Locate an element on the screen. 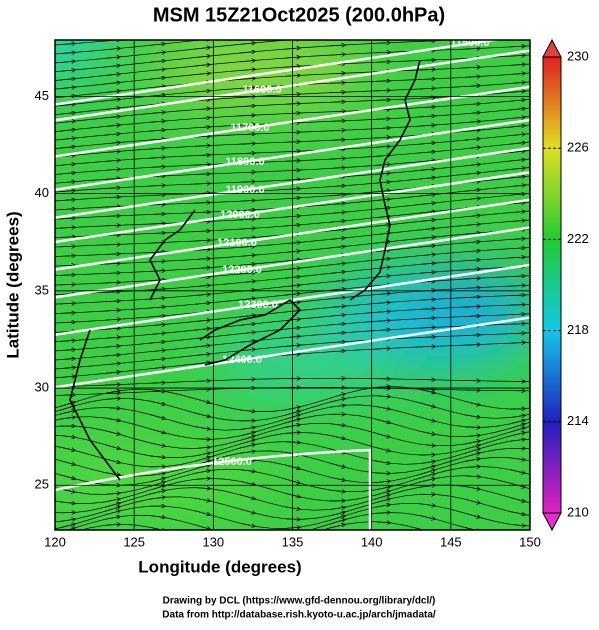 The width and height of the screenshot is (599, 630). title: MSM 15Z21Oct2025 (200.0hPa) is located at coordinates (299, 15).